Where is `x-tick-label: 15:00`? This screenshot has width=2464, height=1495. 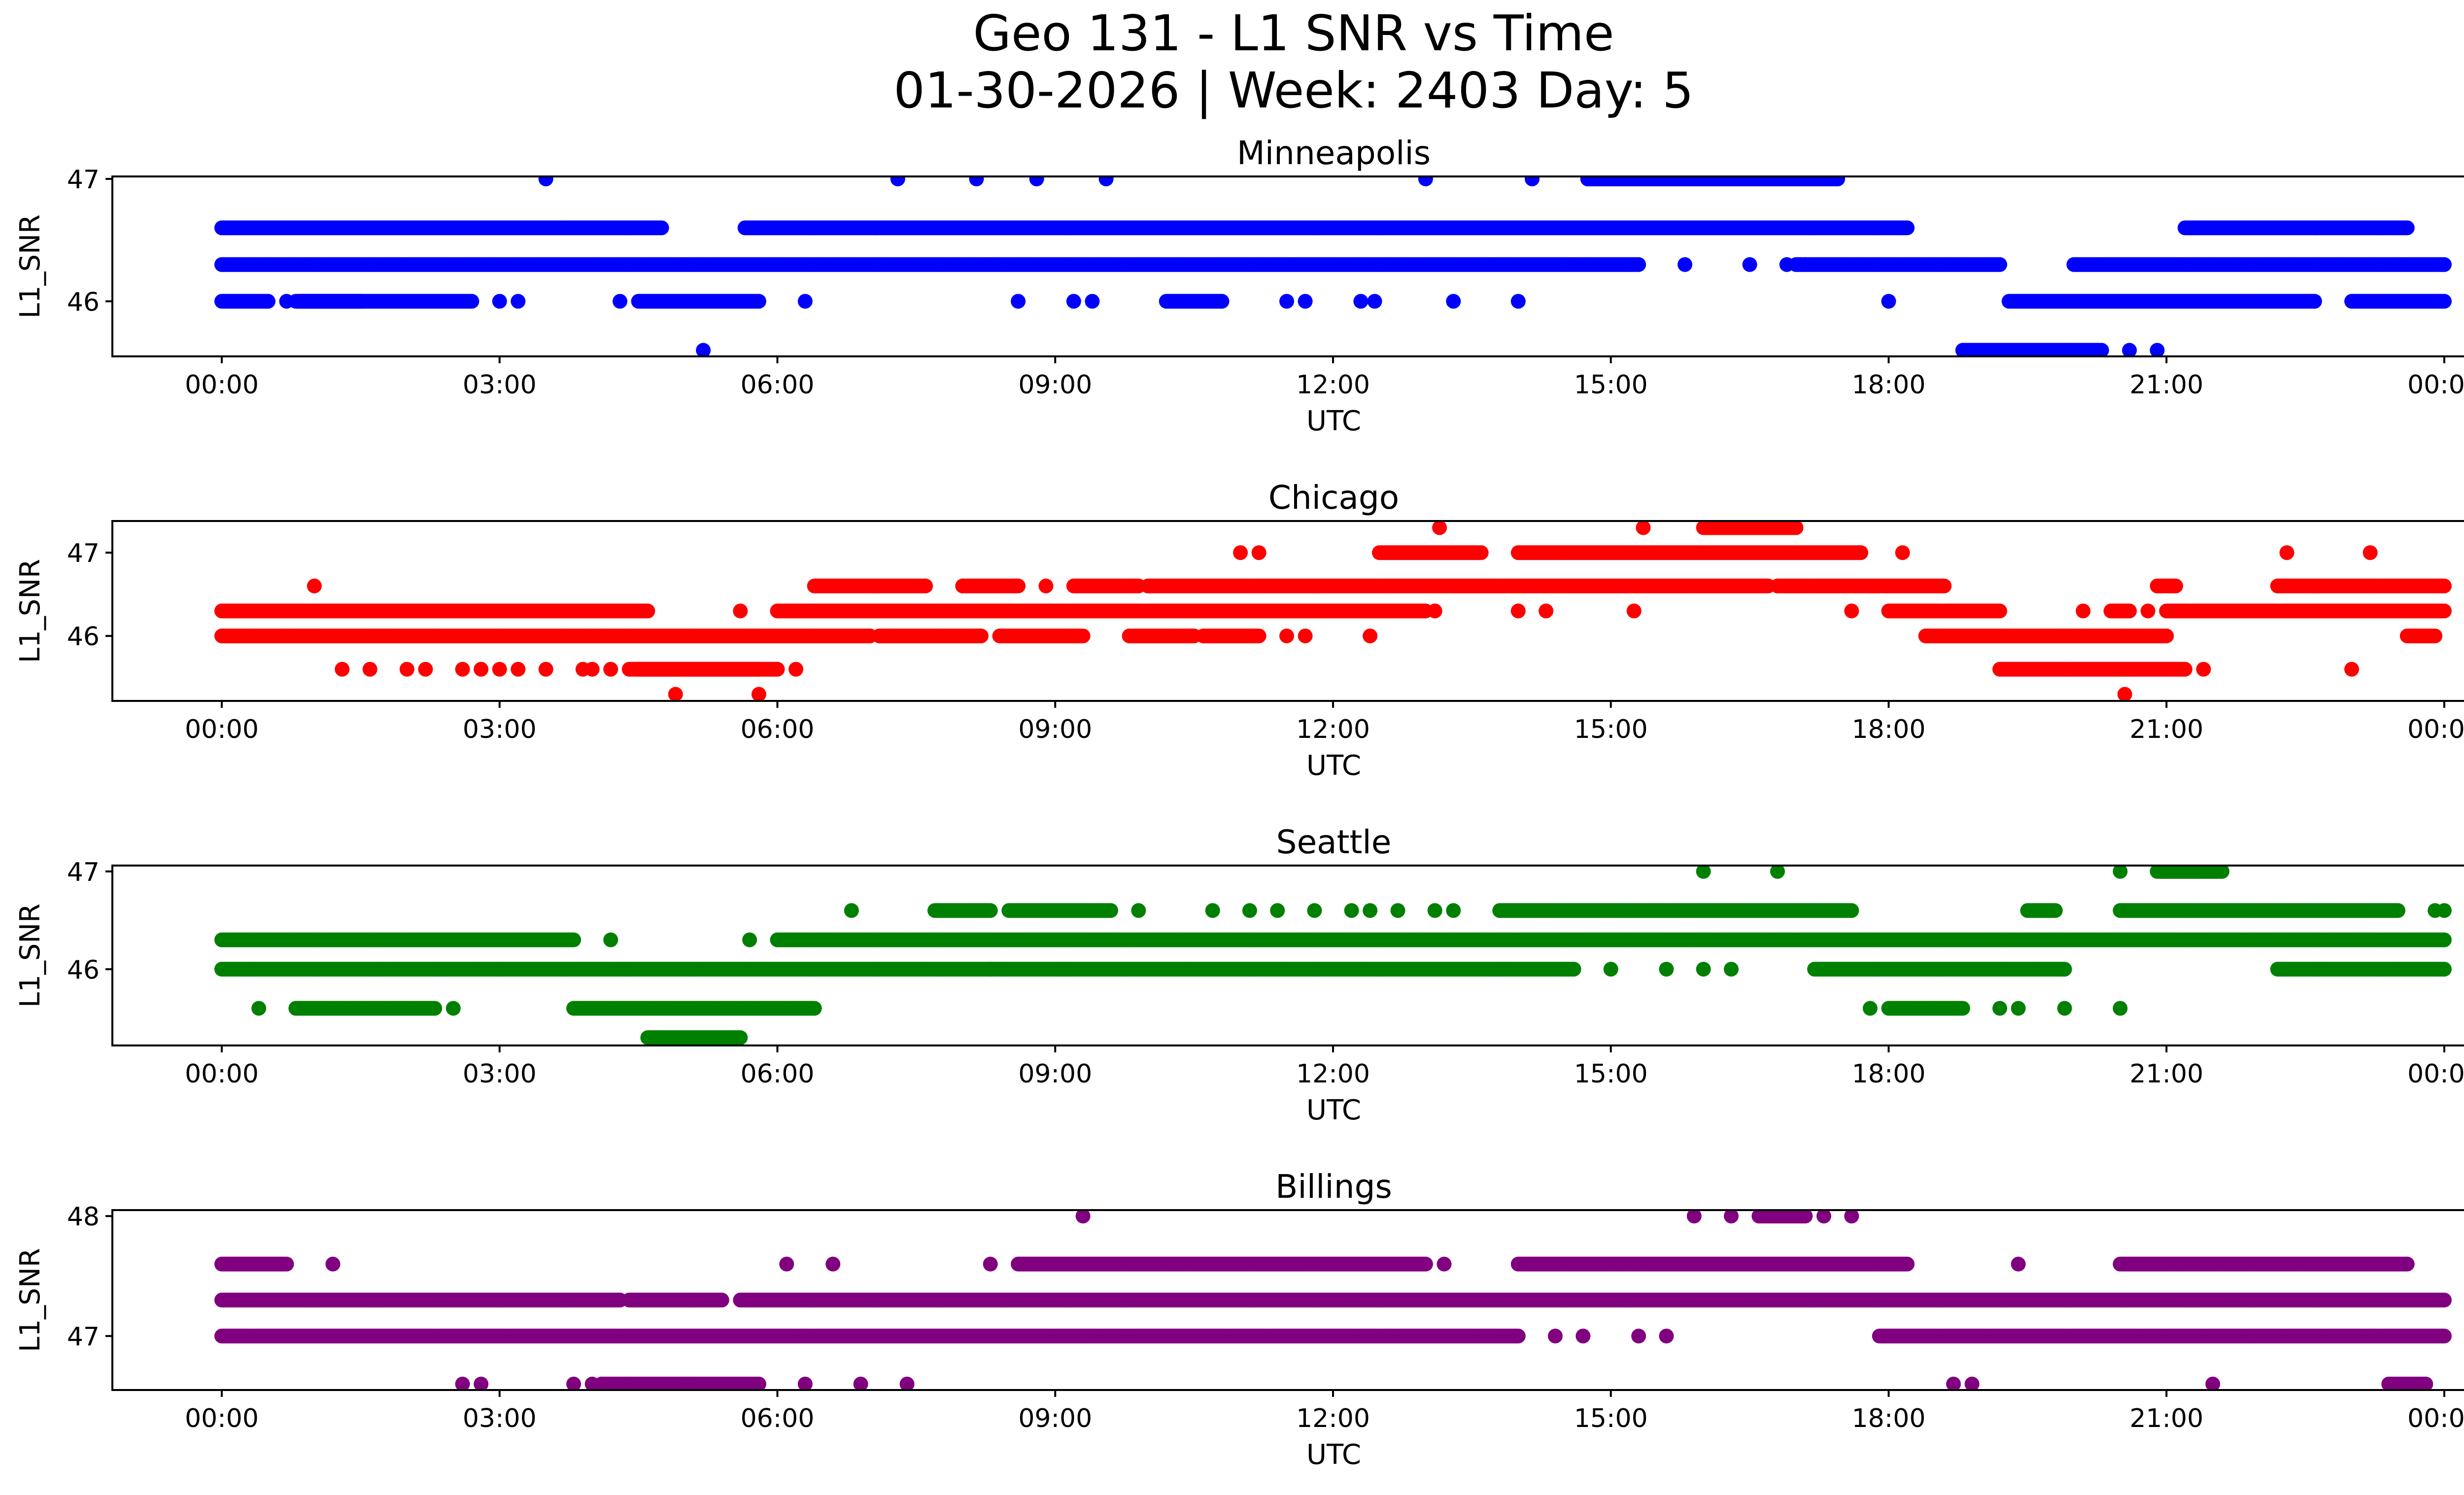 x-tick-label: 15:00 is located at coordinates (1611, 385).